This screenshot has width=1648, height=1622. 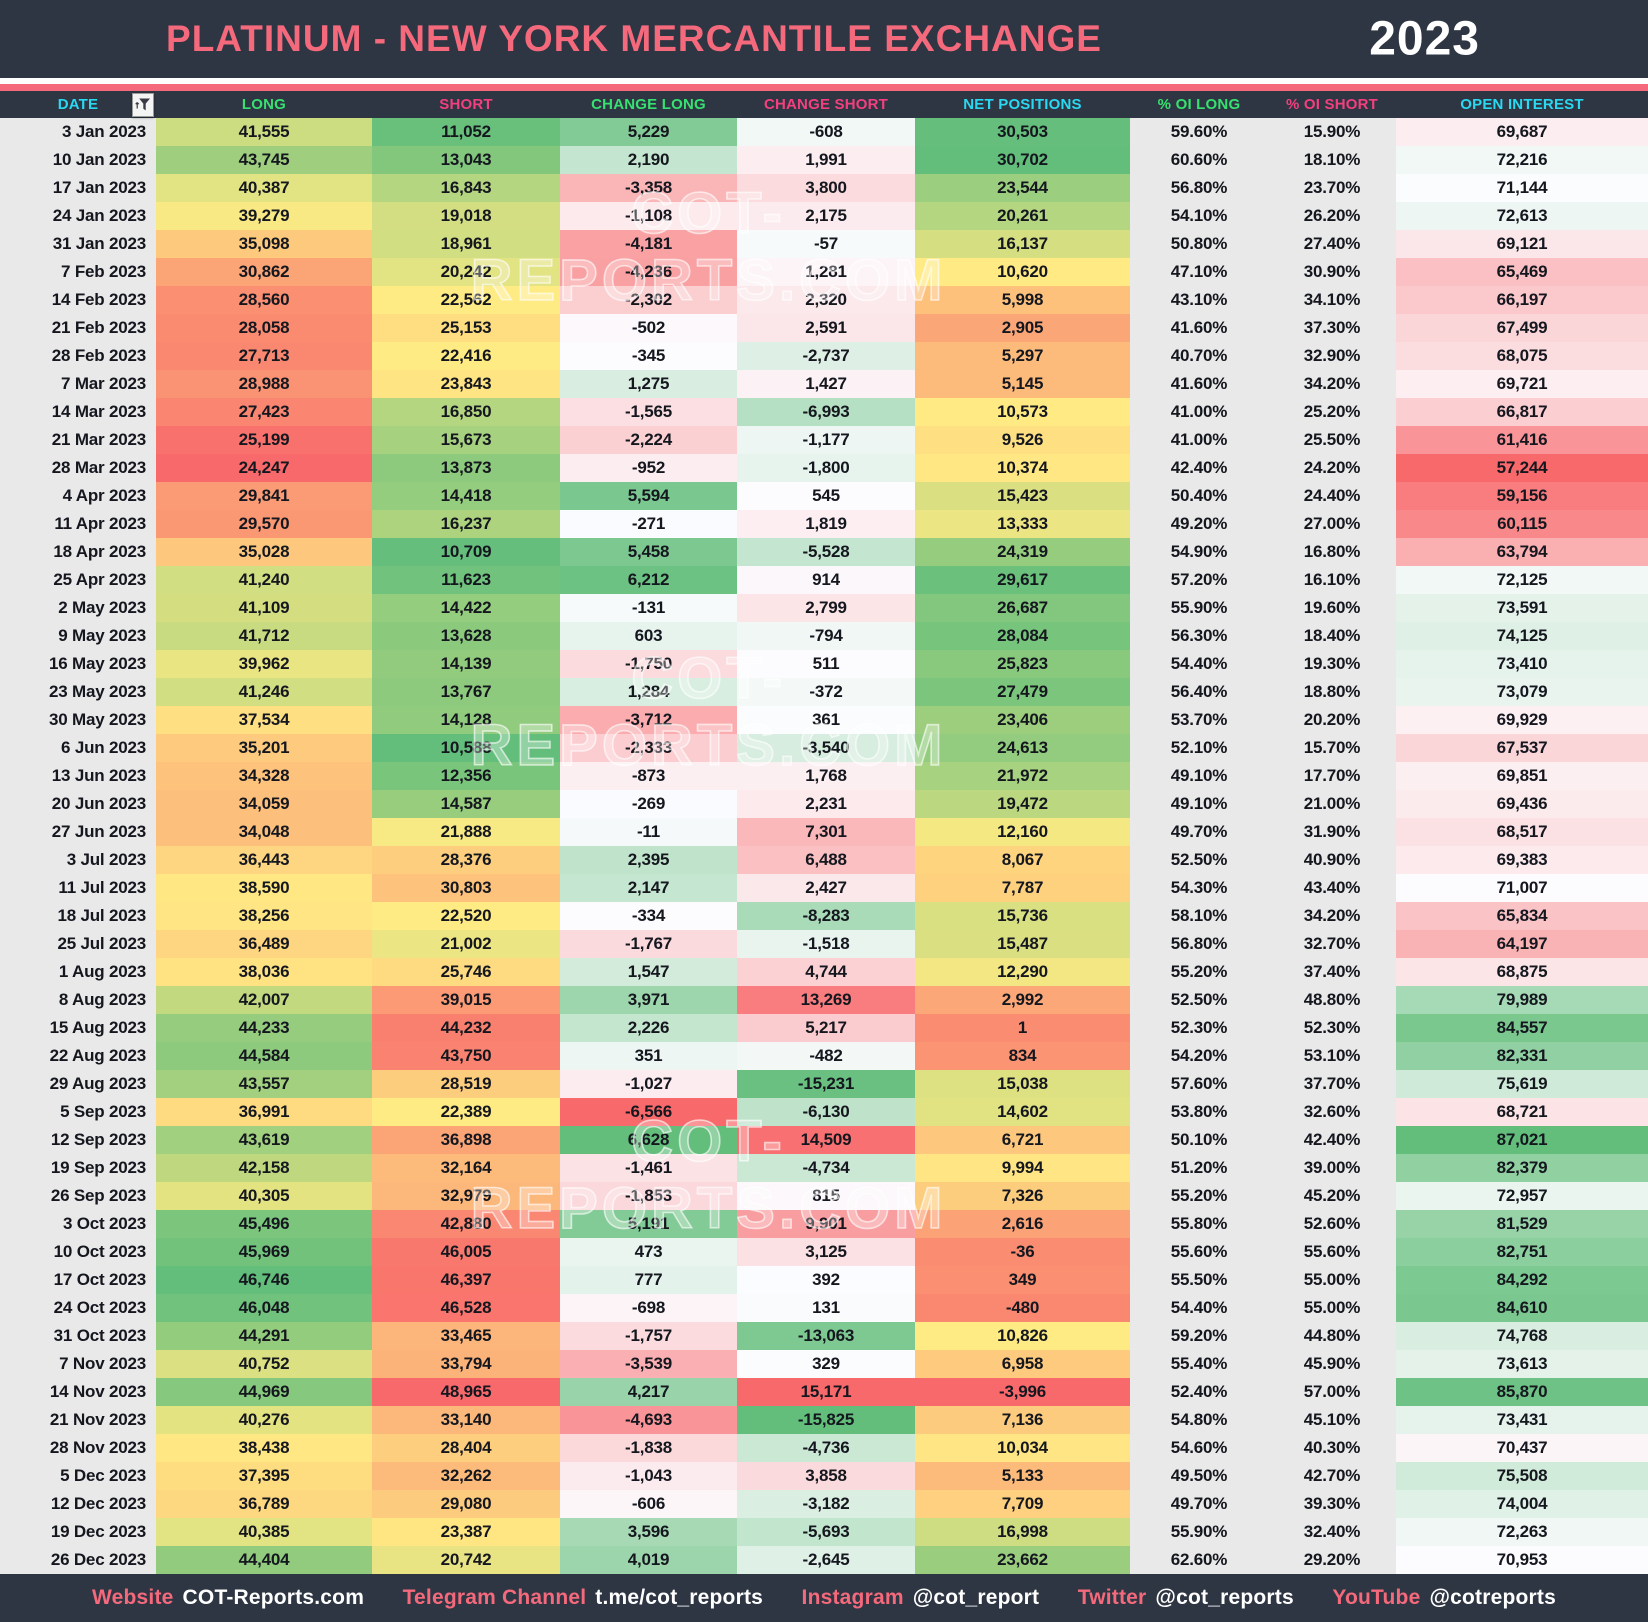 What do you see at coordinates (466, 272) in the screenshot?
I see `short-cell: 20,242` at bounding box center [466, 272].